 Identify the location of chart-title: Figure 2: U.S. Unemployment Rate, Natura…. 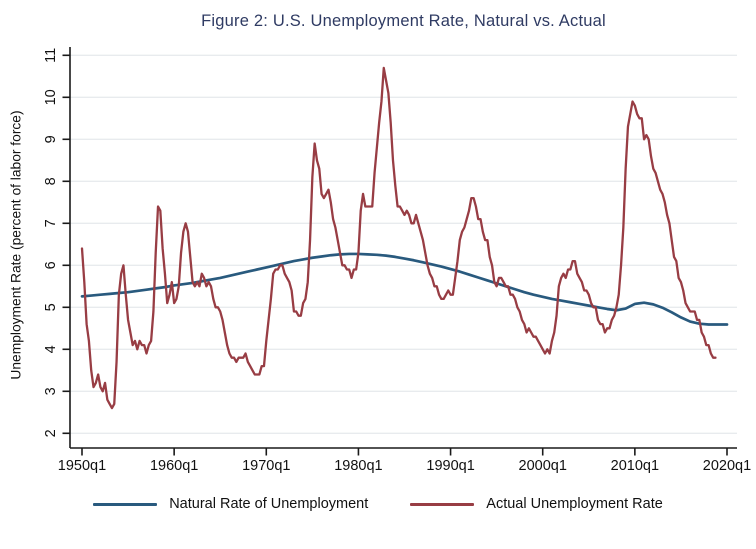
(403, 21).